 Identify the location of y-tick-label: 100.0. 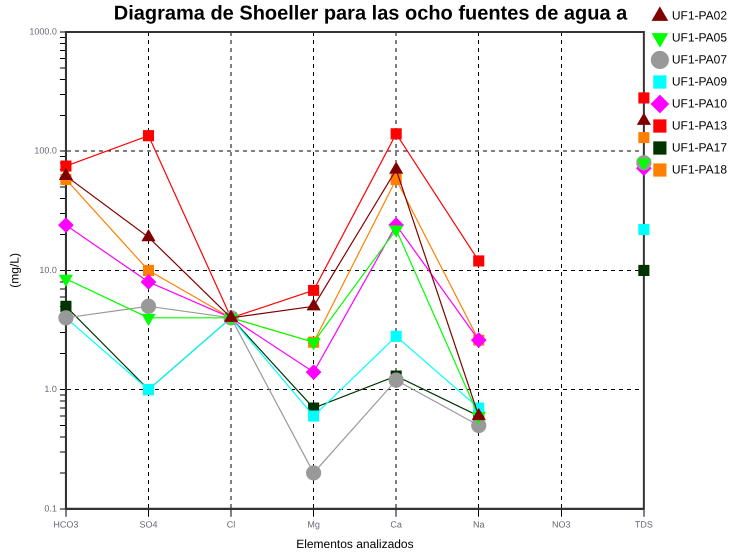
(45, 151).